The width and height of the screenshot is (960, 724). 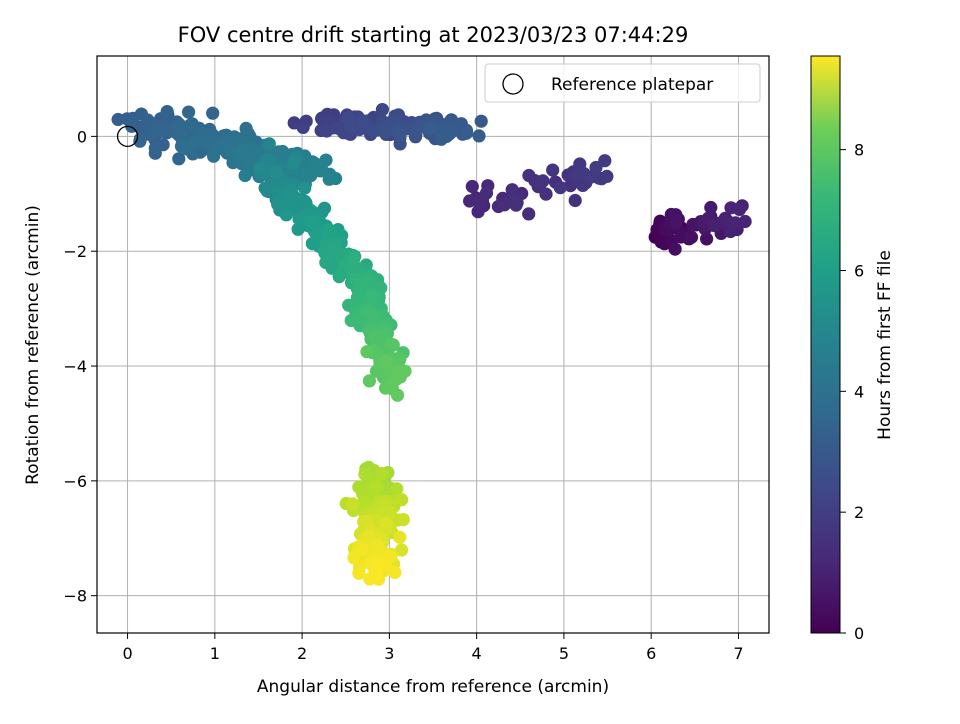 What do you see at coordinates (215, 653) in the screenshot?
I see `x-tick-label: 1` at bounding box center [215, 653].